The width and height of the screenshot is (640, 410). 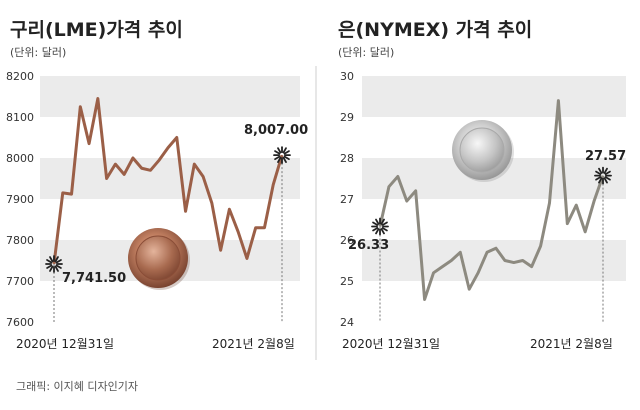 I want to click on right-ytick-label: 24, so click(x=347, y=322).